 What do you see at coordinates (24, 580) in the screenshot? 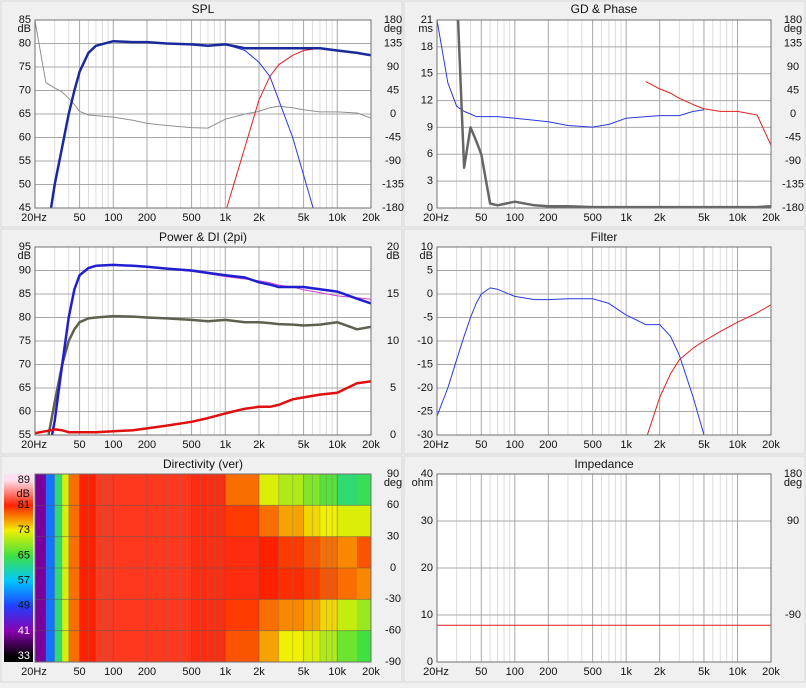
I see `colorbar-tick-label: 57` at bounding box center [24, 580].